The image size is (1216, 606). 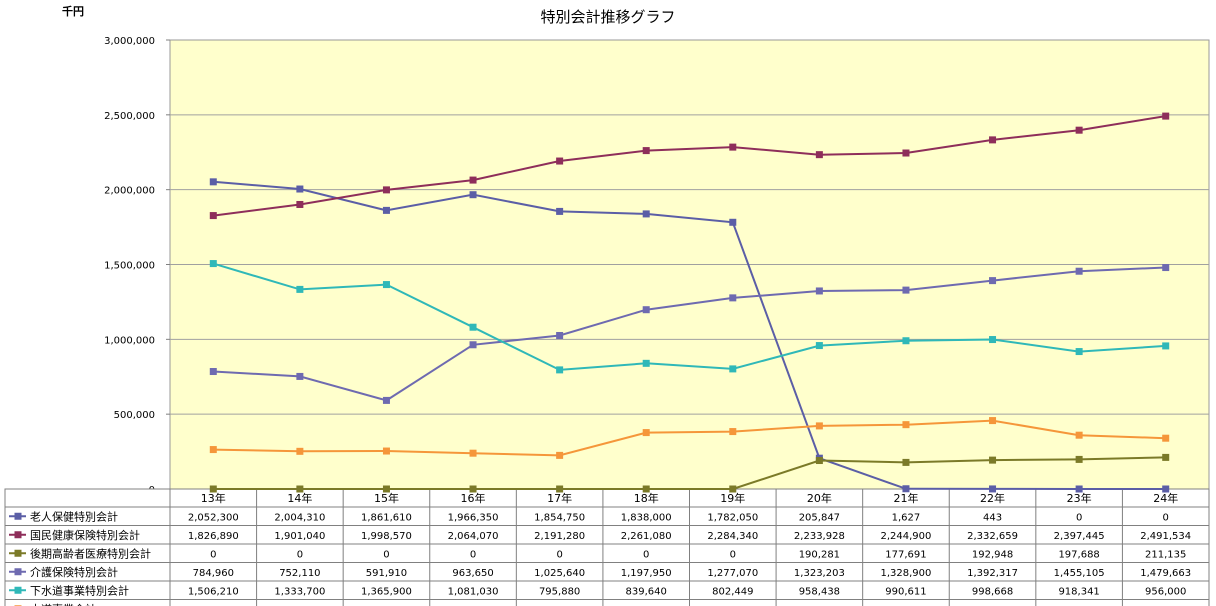 What do you see at coordinates (732, 536) in the screenshot?
I see `data-label: 2,284,340` at bounding box center [732, 536].